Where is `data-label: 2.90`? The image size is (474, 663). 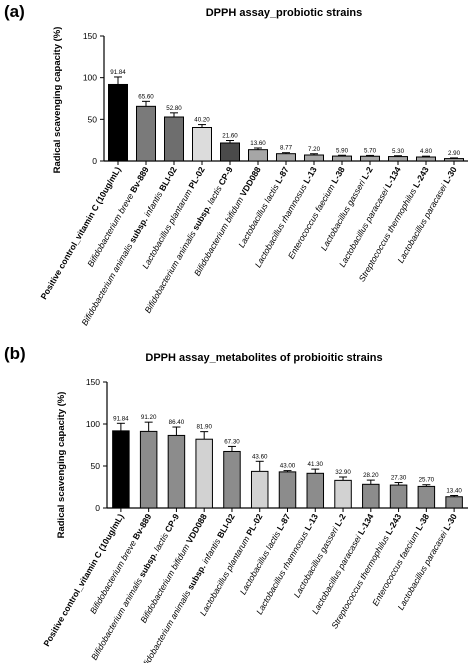
data-label: 2.90 is located at coordinates (454, 153).